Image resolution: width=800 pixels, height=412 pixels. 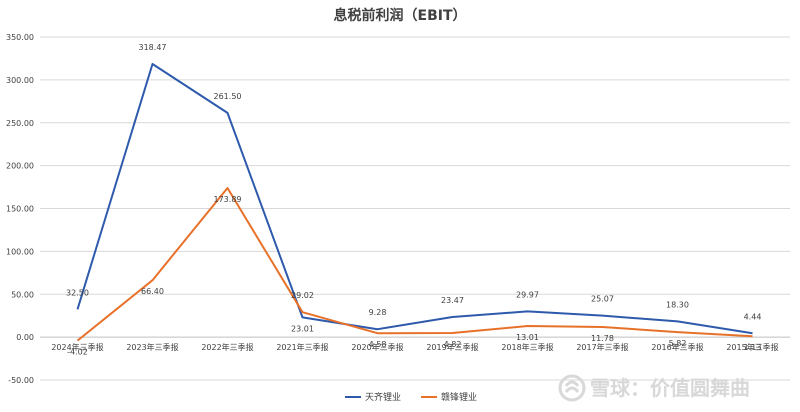 What do you see at coordinates (602, 347) in the screenshot?
I see `x-tick-label: 2017年三季报` at bounding box center [602, 347].